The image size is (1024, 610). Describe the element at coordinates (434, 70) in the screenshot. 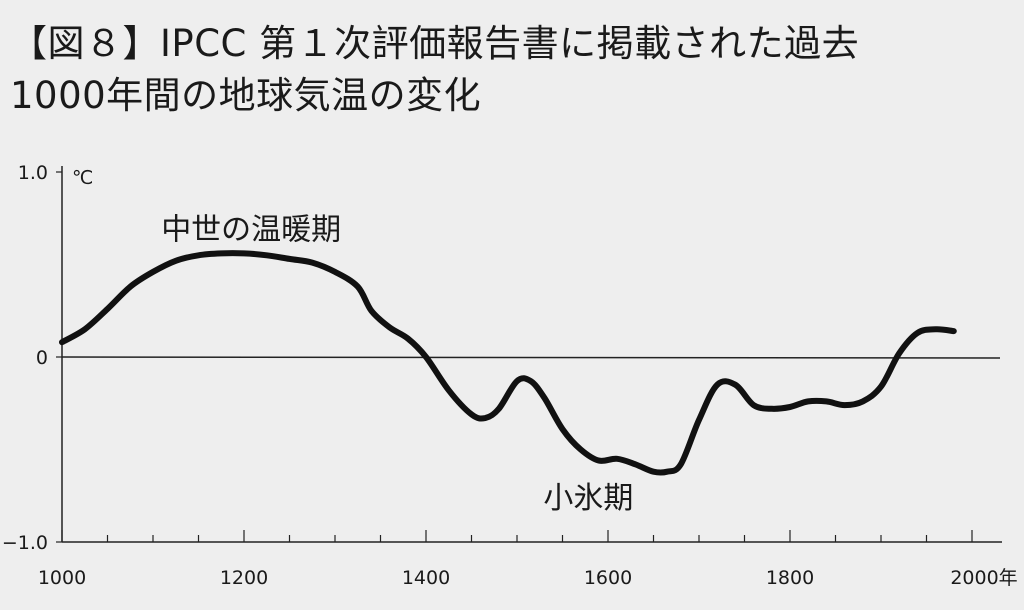

I see `chart-title: 【図８】IPCC 第１次評価報告書に掲載された過去 1000年間の地球気温の変化` at that location.